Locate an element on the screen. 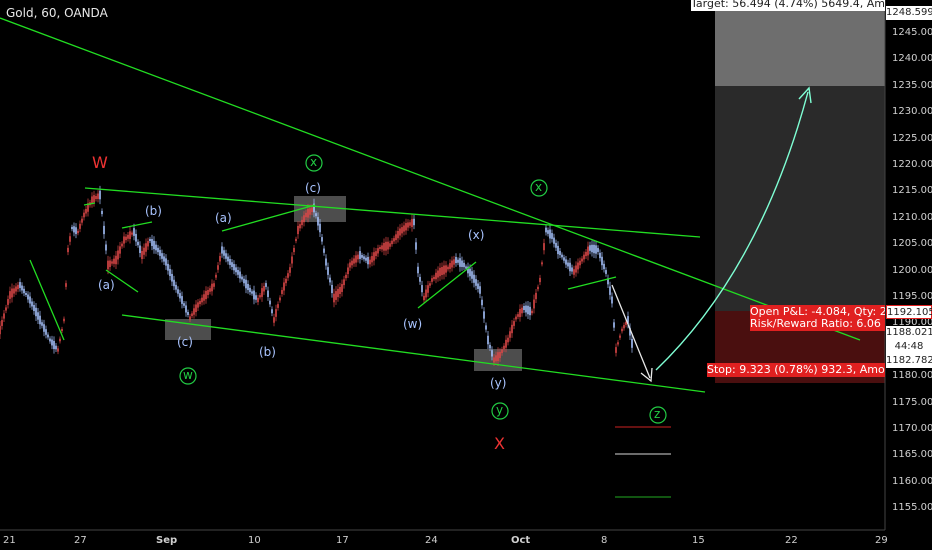  wave-label-X: X is located at coordinates (499, 443).